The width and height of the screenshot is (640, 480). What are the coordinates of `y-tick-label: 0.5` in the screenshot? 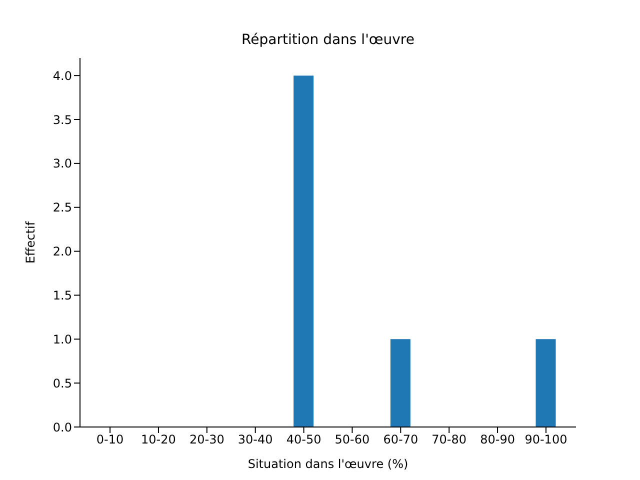 It's located at (62, 383).